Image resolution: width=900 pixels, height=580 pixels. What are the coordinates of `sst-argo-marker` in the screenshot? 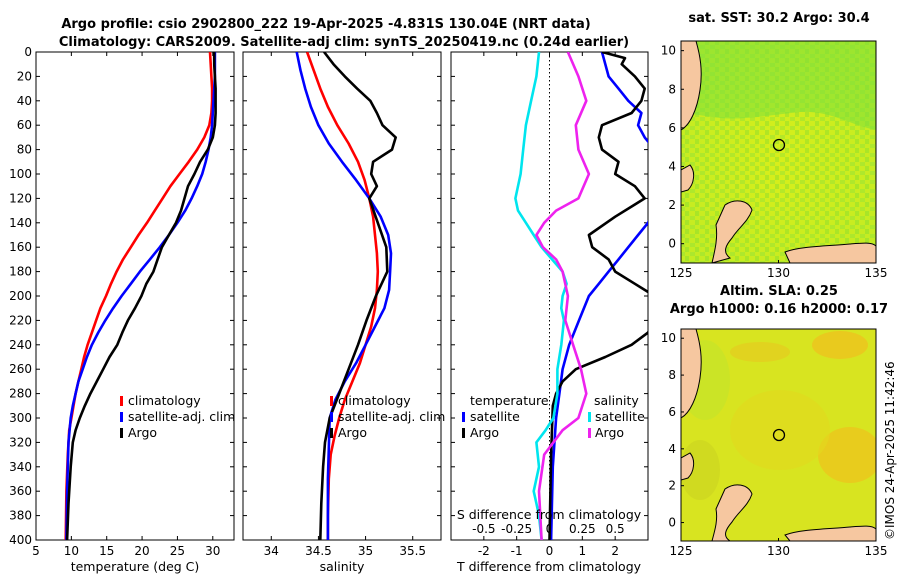 It's located at (779, 145).